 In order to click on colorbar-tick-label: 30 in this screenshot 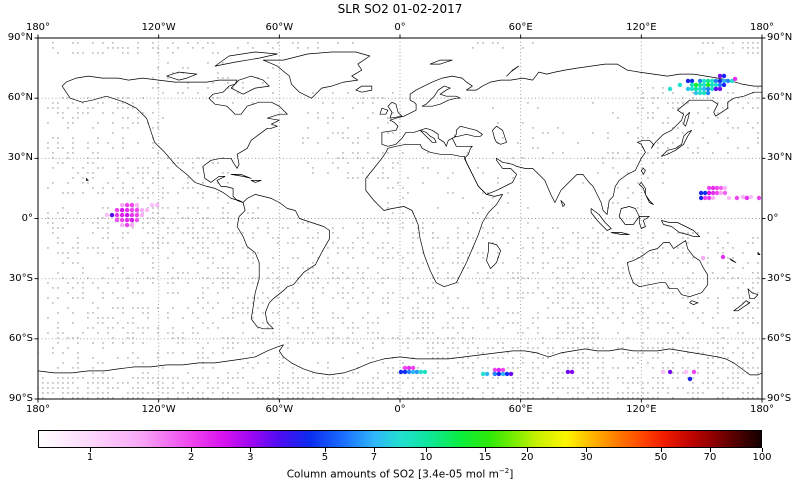, I will do `click(586, 457)`.